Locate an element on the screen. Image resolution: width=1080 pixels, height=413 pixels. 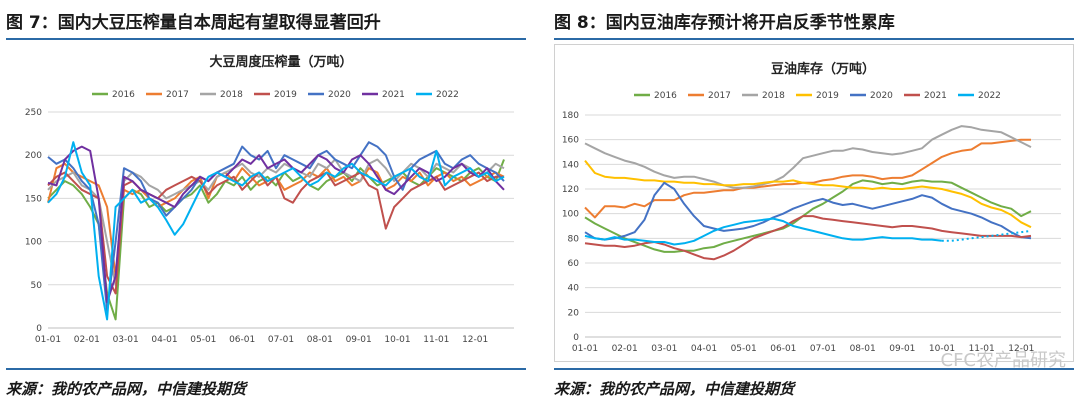
soyoil-y-tick-label: 40 is located at coordinates (574, 289).